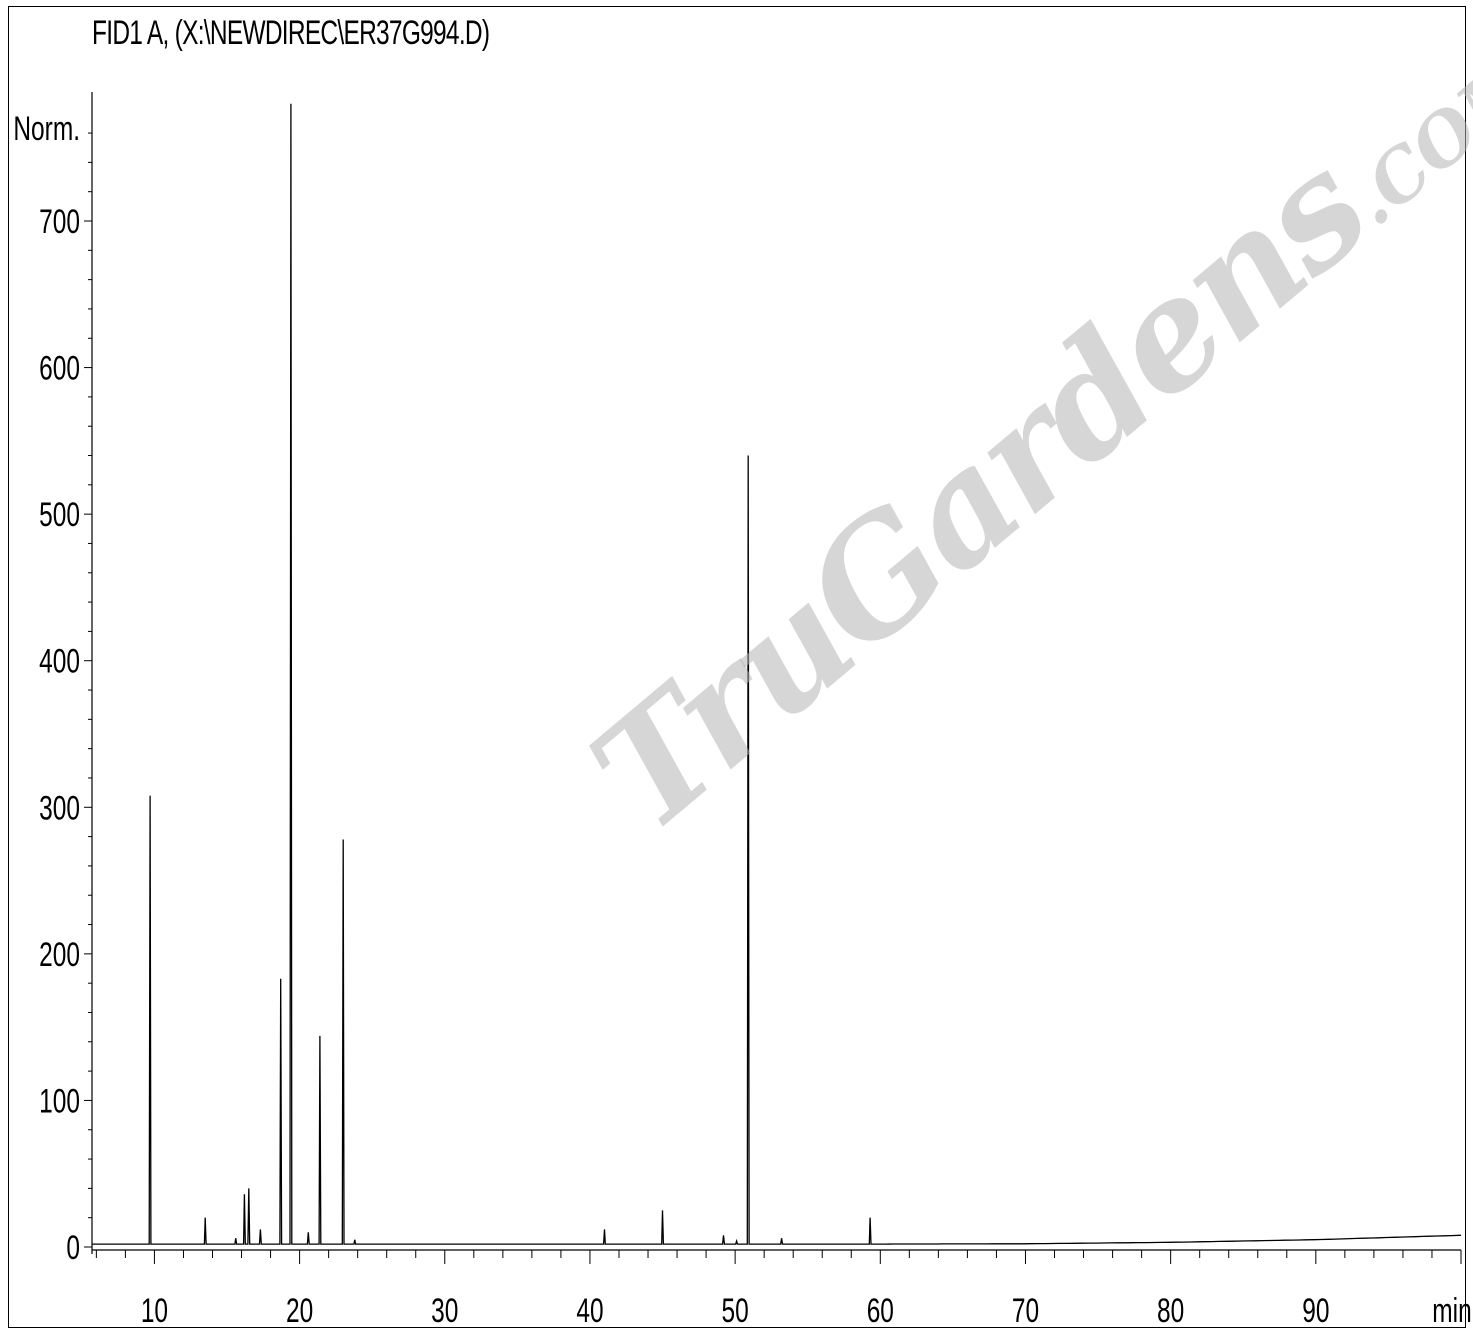 Image resolution: width=1473 pixels, height=1330 pixels. Describe the element at coordinates (59, 955) in the screenshot. I see `y-tick-label: 200` at that location.